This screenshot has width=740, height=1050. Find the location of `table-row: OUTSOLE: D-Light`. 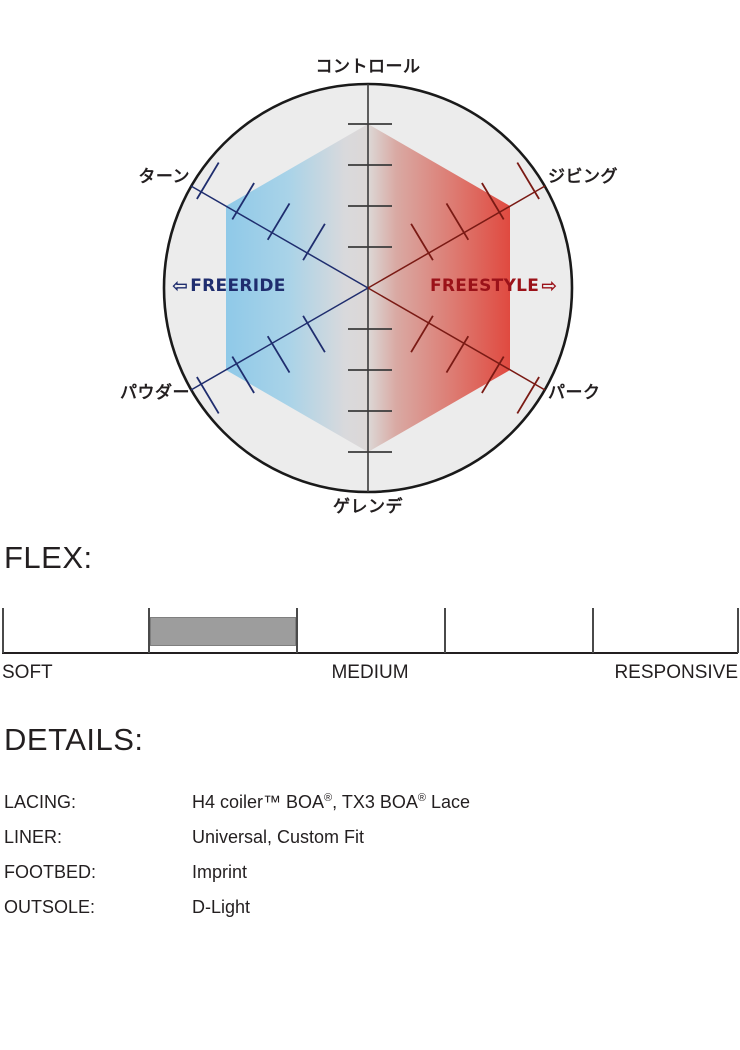

table-row: OUTSOLE: D-Light is located at coordinates (370, 914).